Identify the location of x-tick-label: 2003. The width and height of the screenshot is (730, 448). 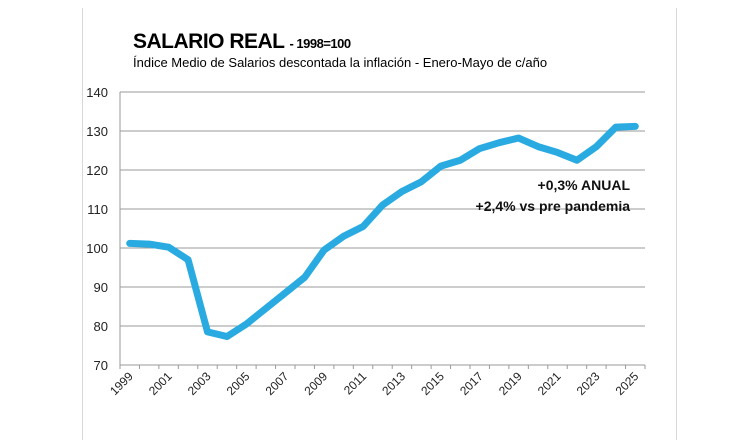
(199, 383).